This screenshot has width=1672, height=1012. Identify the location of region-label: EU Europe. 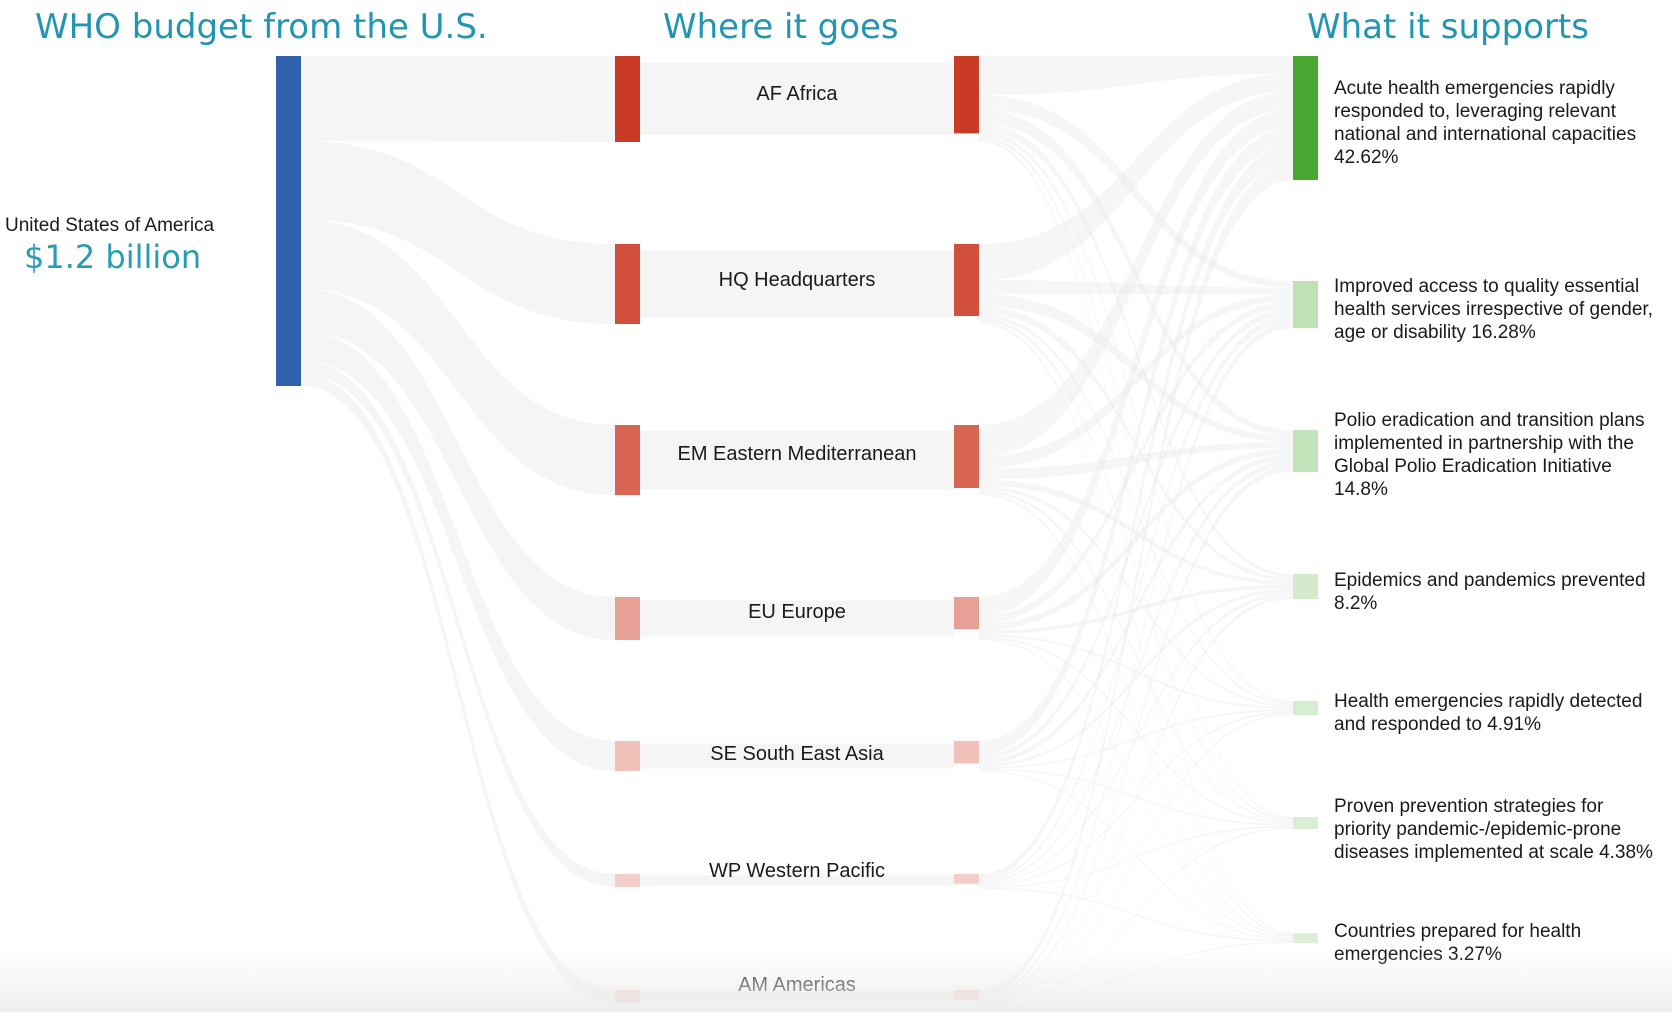
(797, 612).